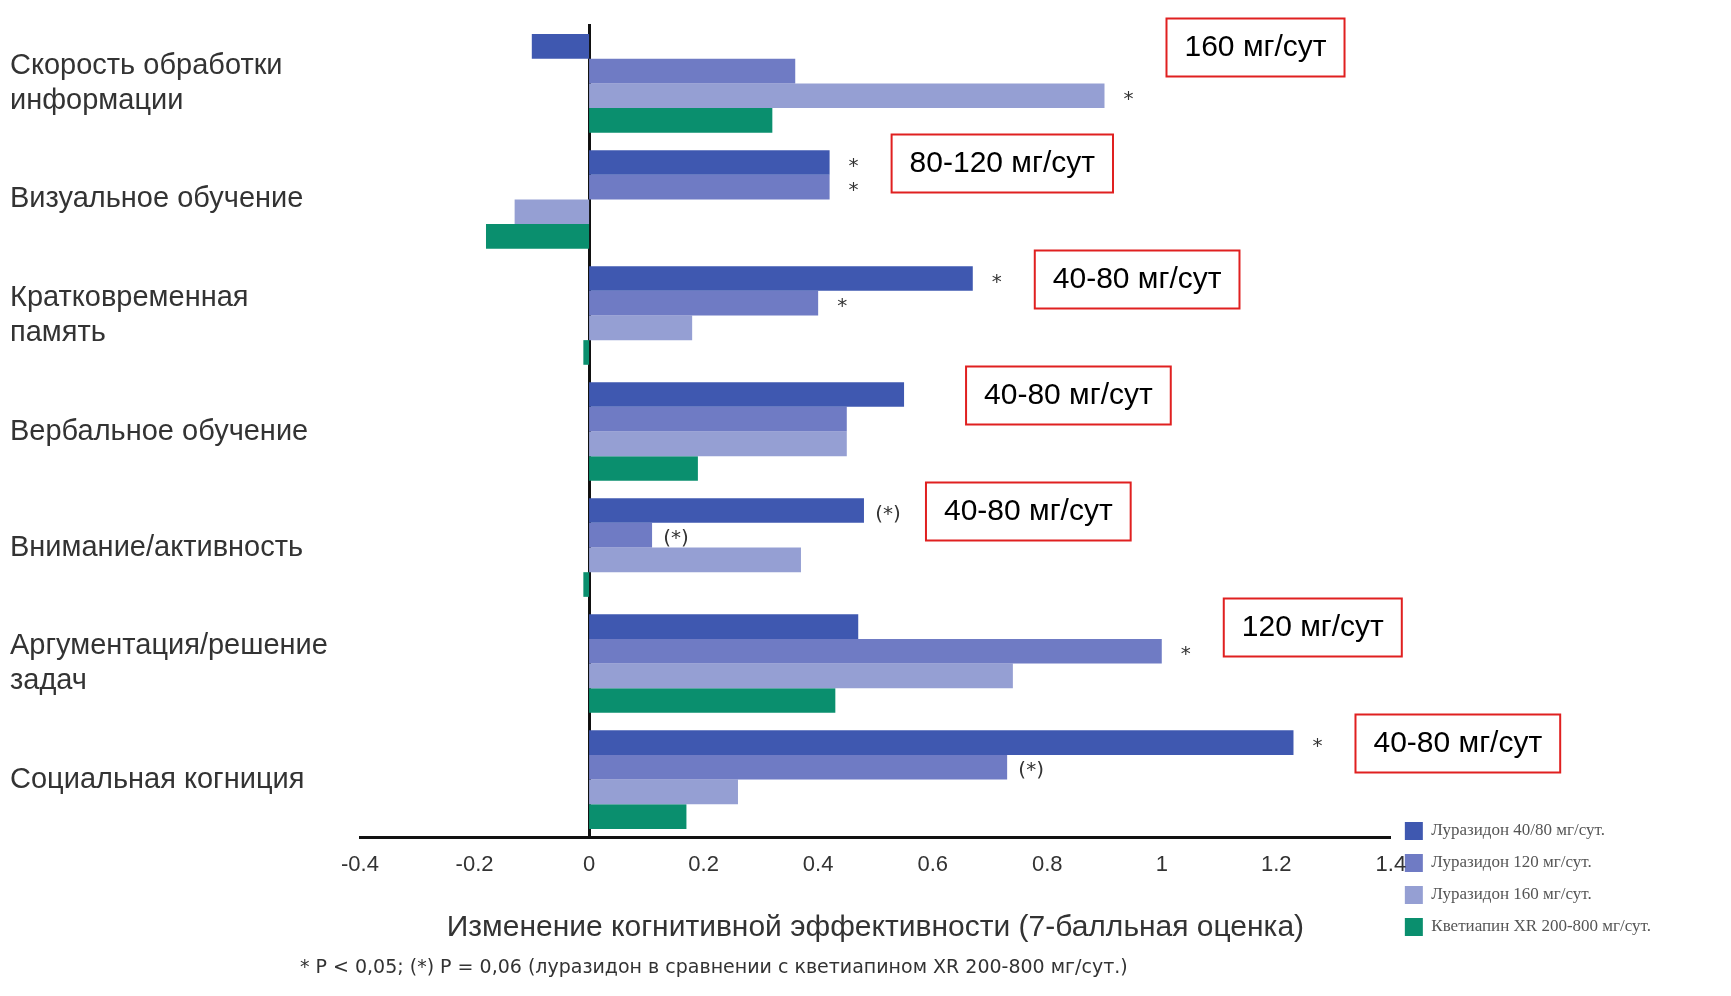 This screenshot has width=1731, height=996. Describe the element at coordinates (1518, 830) in the screenshot. I see `legend-label: Луразидон 40/80 мг/сут.` at that location.